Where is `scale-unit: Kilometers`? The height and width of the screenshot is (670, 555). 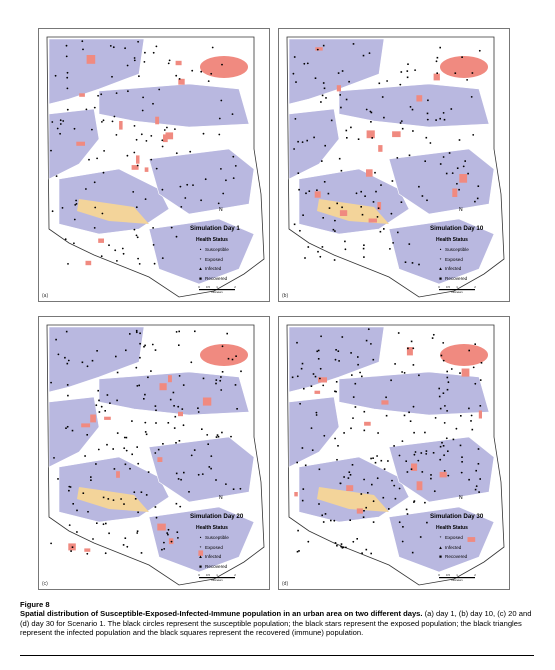
scale-unit: Kilometers is located at coordinates (457, 580).